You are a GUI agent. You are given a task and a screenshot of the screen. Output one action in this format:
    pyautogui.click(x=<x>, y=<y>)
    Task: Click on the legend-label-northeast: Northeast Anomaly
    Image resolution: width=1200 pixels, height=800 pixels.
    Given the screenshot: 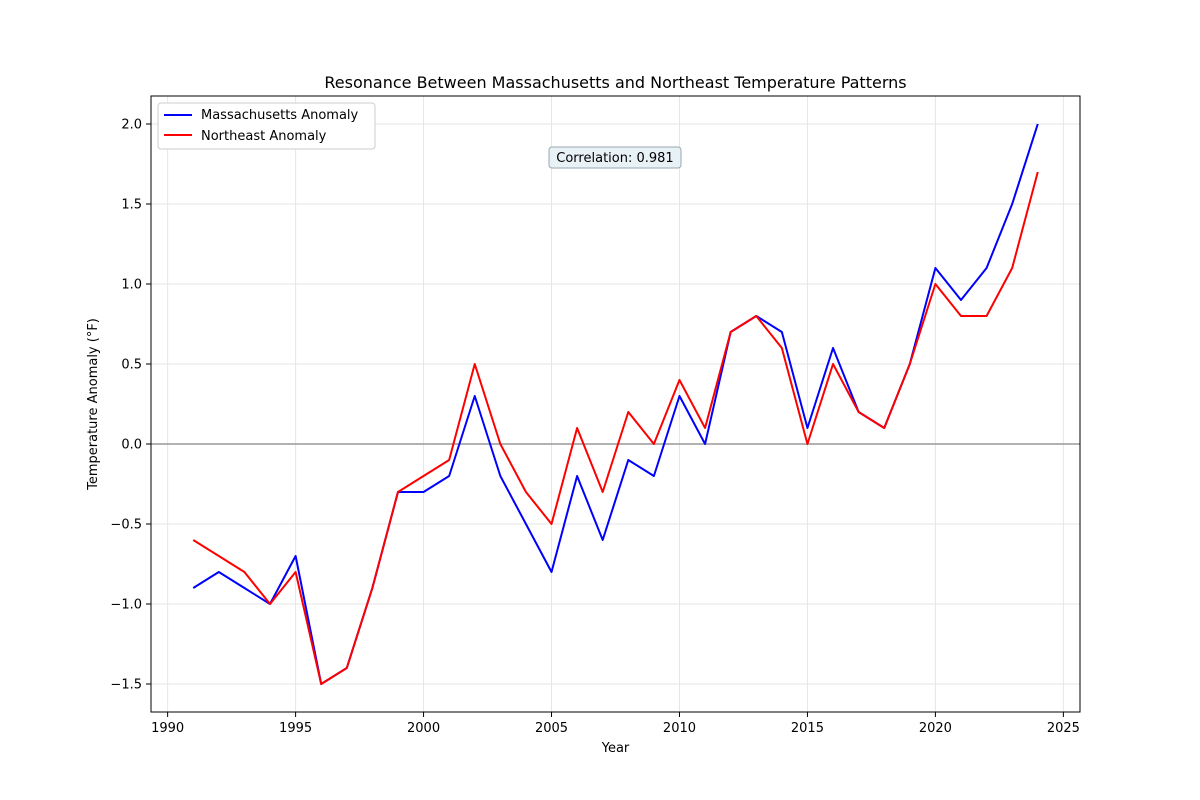 What is the action you would take?
    pyautogui.click(x=264, y=136)
    